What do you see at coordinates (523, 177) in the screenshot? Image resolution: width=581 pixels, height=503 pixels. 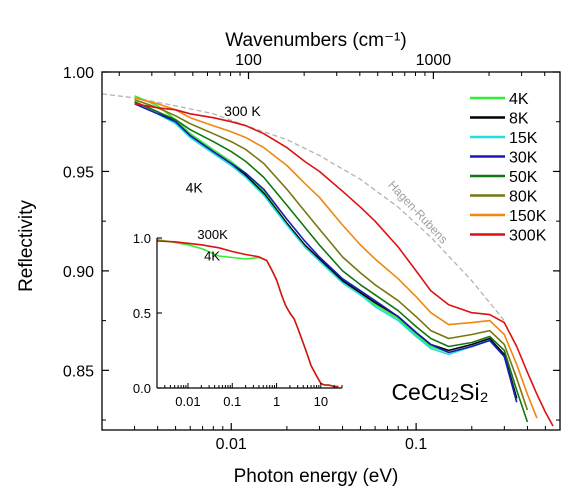 I see `legend-label: 50K` at bounding box center [523, 177].